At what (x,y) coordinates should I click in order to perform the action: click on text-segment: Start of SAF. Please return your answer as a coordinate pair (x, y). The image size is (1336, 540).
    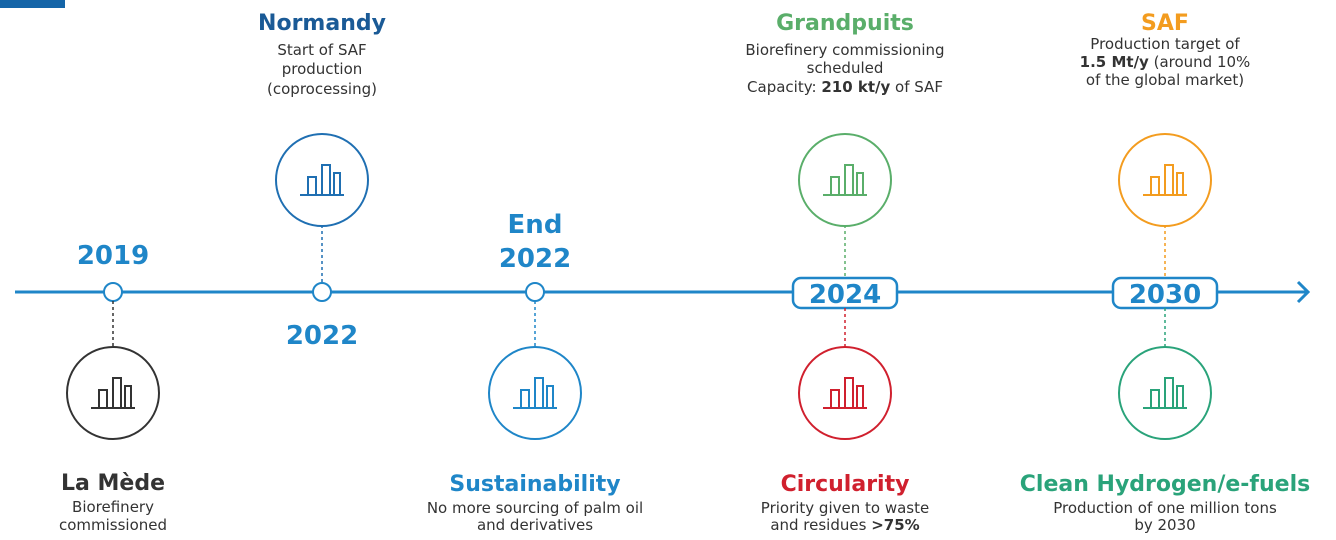
    Looking at the image, I should click on (321, 50).